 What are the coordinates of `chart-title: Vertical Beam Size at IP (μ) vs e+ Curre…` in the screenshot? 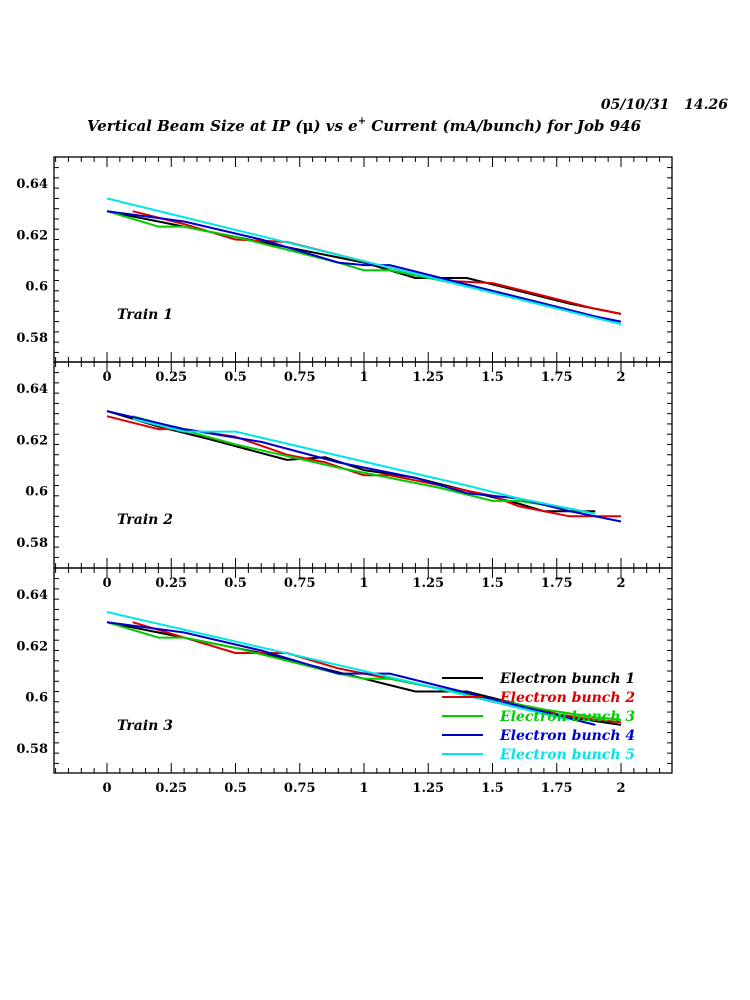 It's located at (364, 125).